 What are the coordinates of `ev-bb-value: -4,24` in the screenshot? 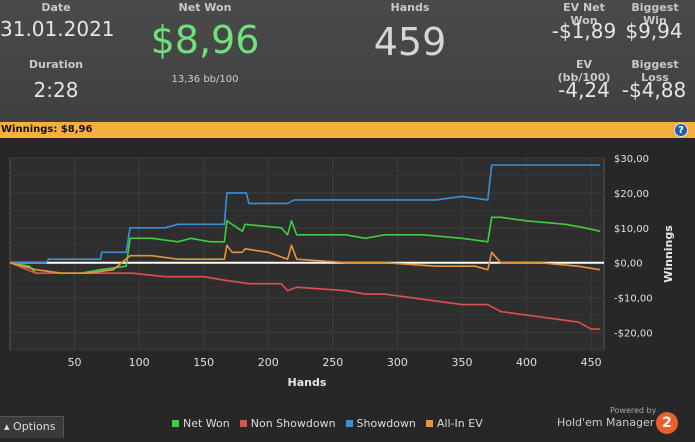 It's located at (584, 90).